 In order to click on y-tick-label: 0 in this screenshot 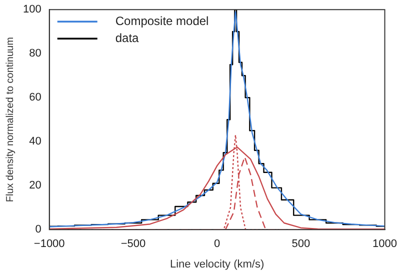, I will do `click(38, 230)`.